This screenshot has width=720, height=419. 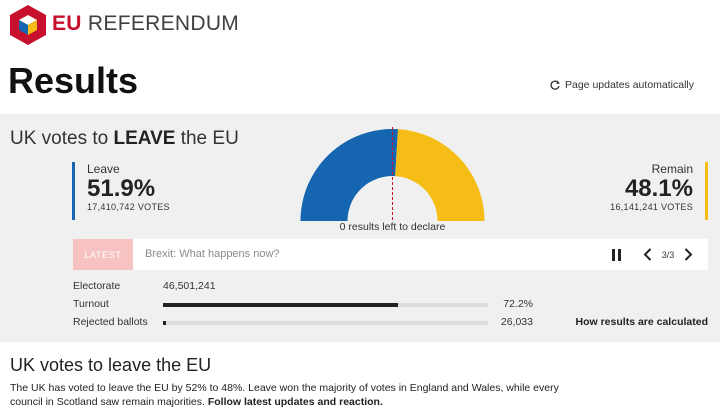 I want to click on gauge-remain-segment, so click(x=440, y=175).